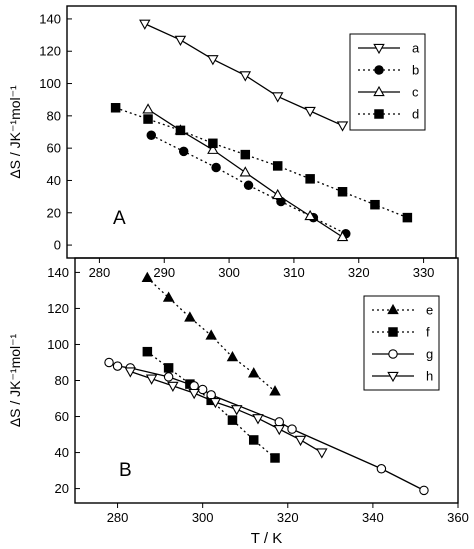 The height and width of the screenshot is (549, 474). Describe the element at coordinates (393, 354) in the screenshot. I see `legend-marker-g` at that location.